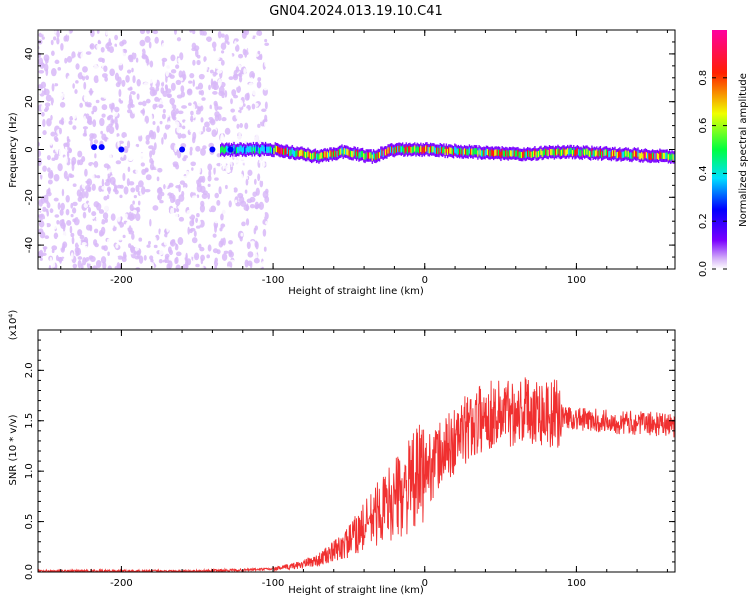 The height and width of the screenshot is (600, 750). I want to click on spectrogram-halo, so click(233, 144).